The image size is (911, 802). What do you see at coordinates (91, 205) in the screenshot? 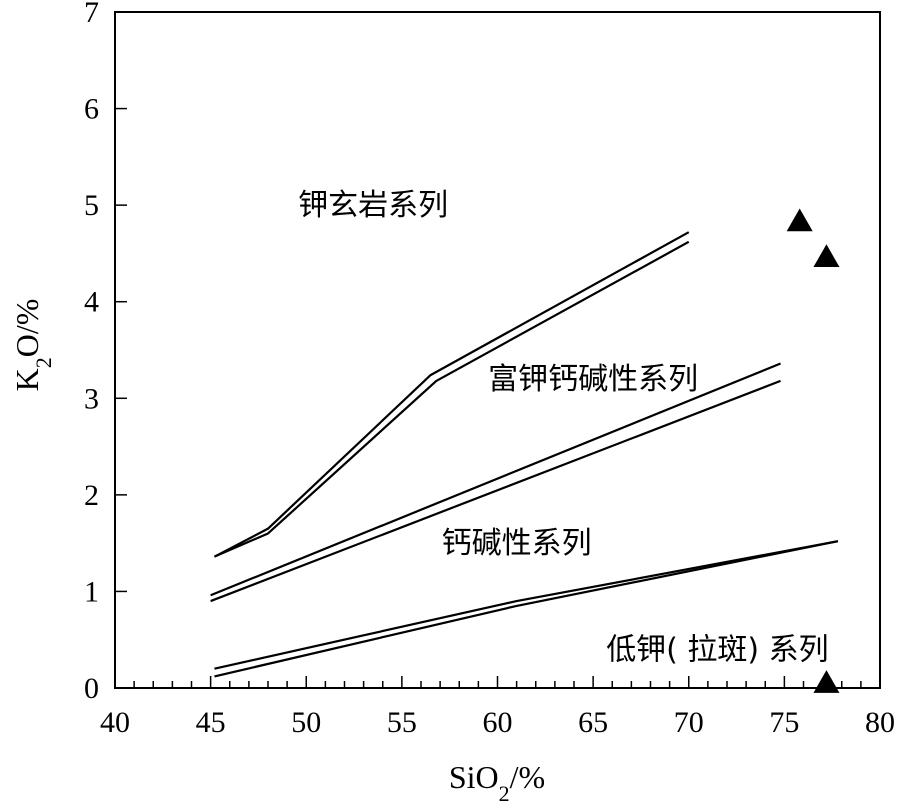
I see `y-tick-label: 5` at bounding box center [91, 205].